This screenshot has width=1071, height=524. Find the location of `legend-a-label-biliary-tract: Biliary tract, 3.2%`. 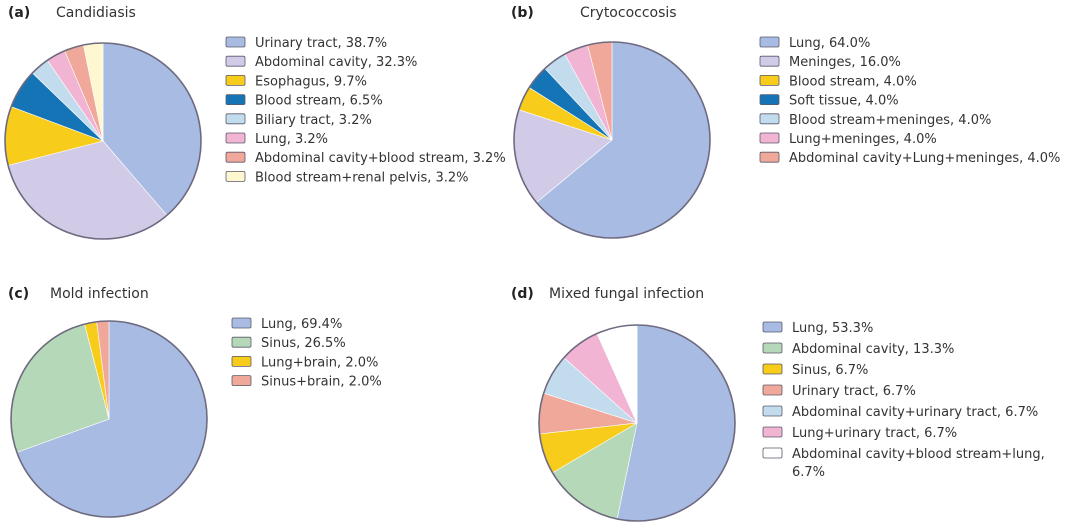

legend-a-label-biliary-tract: Biliary tract, 3.2% is located at coordinates (313, 120).